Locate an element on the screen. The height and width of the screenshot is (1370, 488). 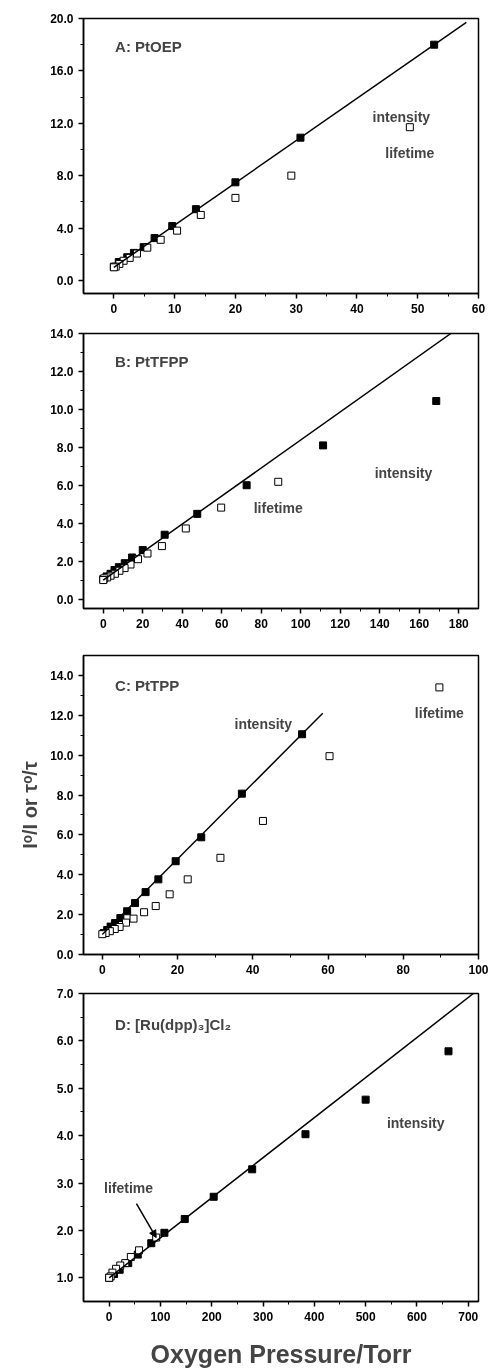
y-tick-label: 5.0 is located at coordinates (65, 1088).